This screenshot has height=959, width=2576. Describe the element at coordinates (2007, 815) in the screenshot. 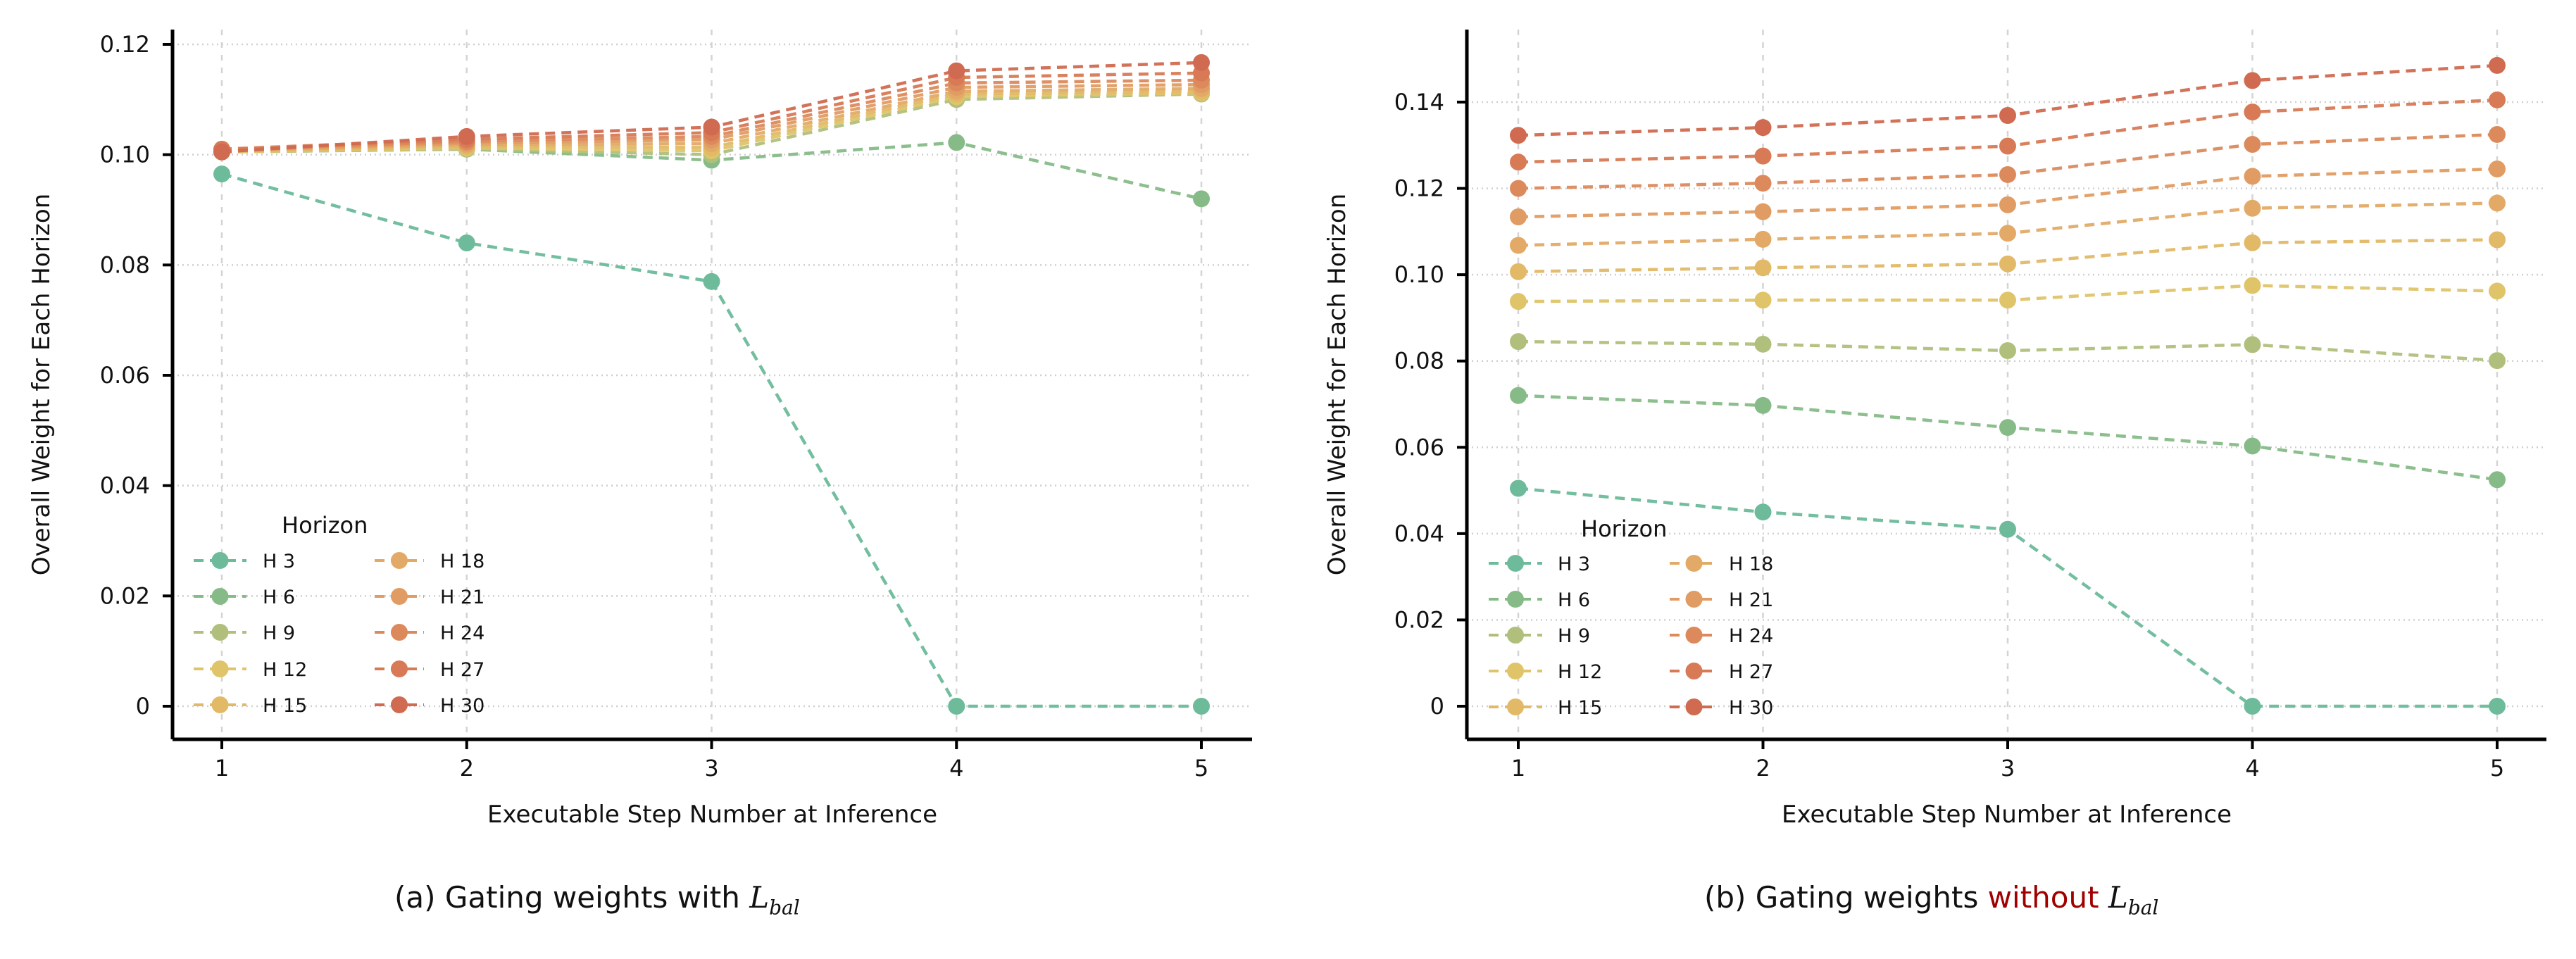

I see `panel-b-x-axis-label: Executable Step Number at Inference` at that location.